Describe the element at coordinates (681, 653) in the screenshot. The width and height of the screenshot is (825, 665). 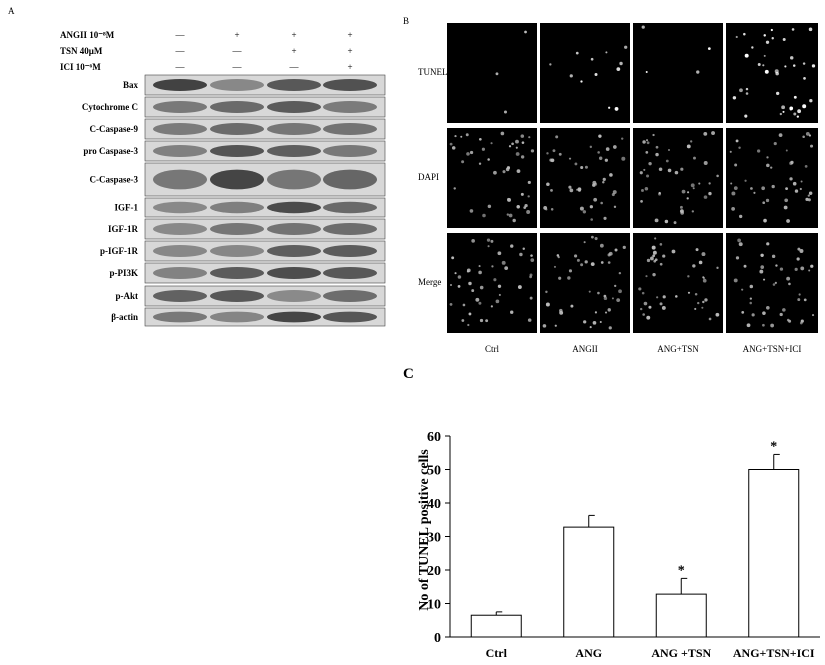
I see `x-tick-label: ANG +TSN` at that location.